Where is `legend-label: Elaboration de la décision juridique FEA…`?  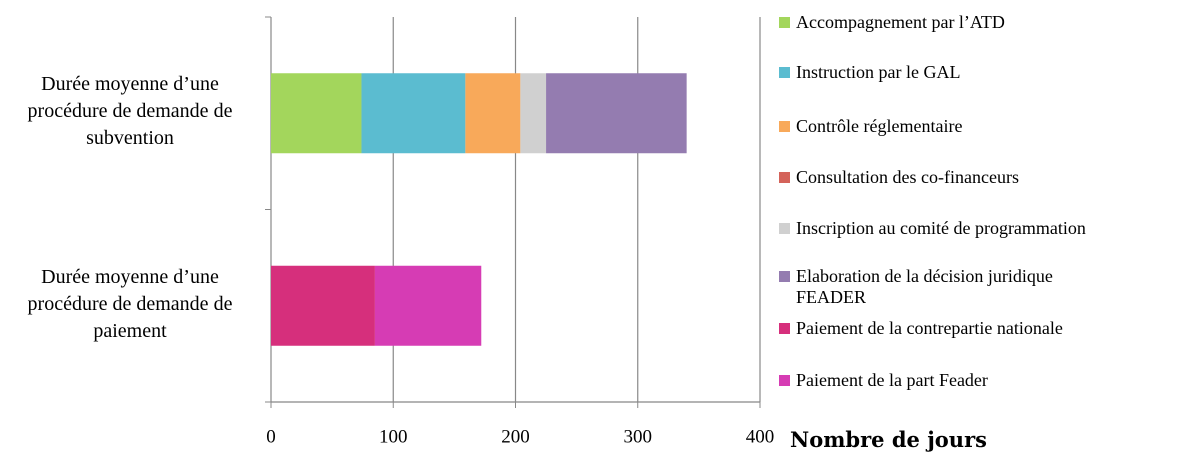
legend-label: Elaboration de la décision juridique FEA… is located at coordinates (924, 286).